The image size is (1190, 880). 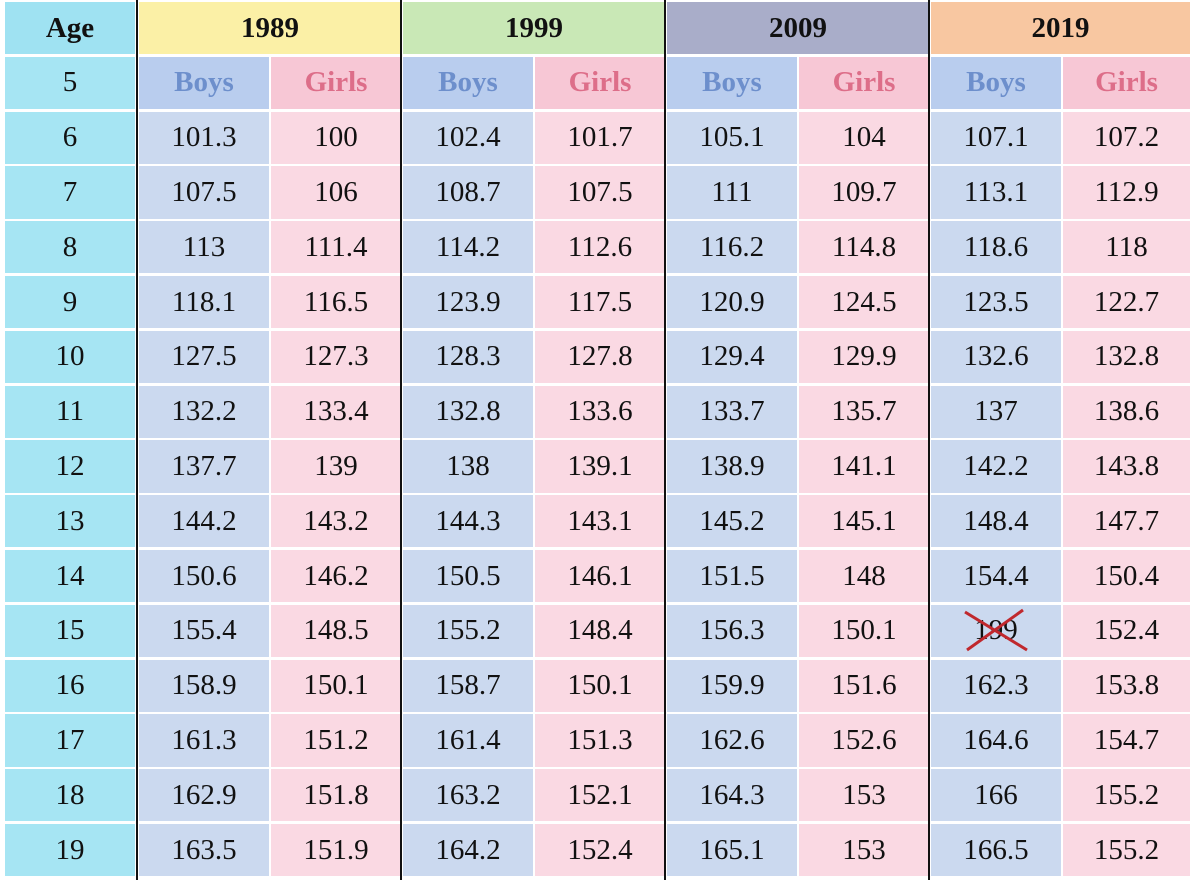 What do you see at coordinates (732, 631) in the screenshot?
I see `value-cell: 156.3` at bounding box center [732, 631].